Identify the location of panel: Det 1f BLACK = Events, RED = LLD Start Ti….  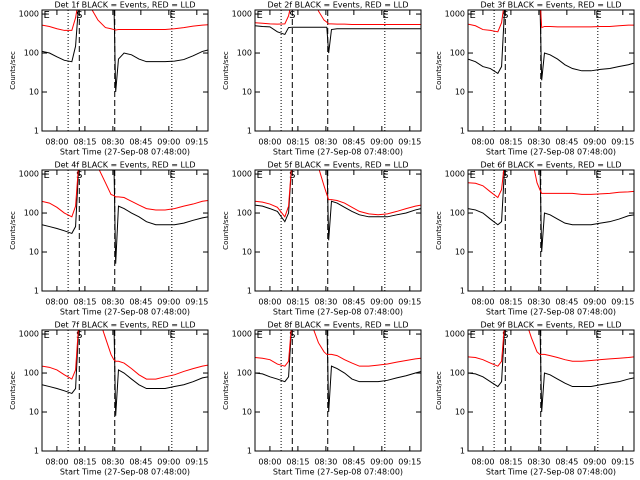
(109, 79).